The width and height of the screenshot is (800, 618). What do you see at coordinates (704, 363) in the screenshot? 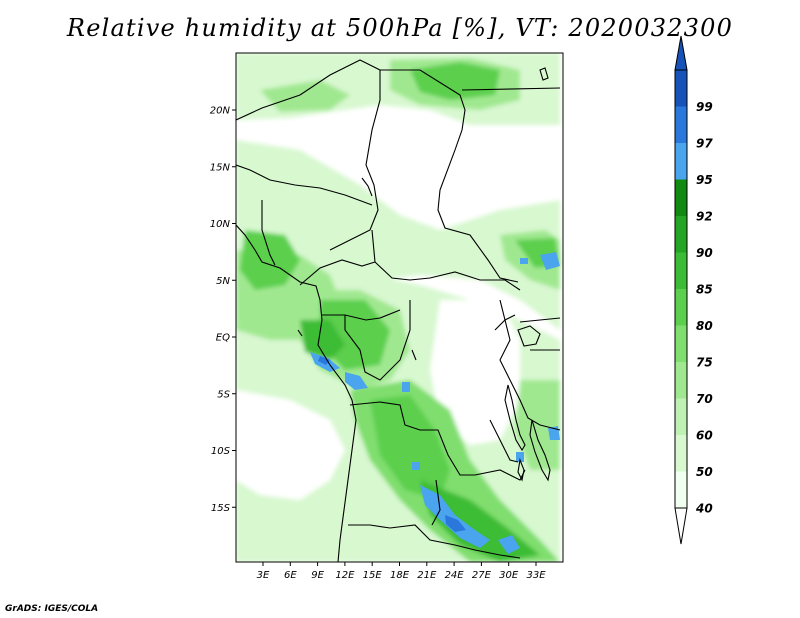
I see `colorbar-label: 75` at bounding box center [704, 363].